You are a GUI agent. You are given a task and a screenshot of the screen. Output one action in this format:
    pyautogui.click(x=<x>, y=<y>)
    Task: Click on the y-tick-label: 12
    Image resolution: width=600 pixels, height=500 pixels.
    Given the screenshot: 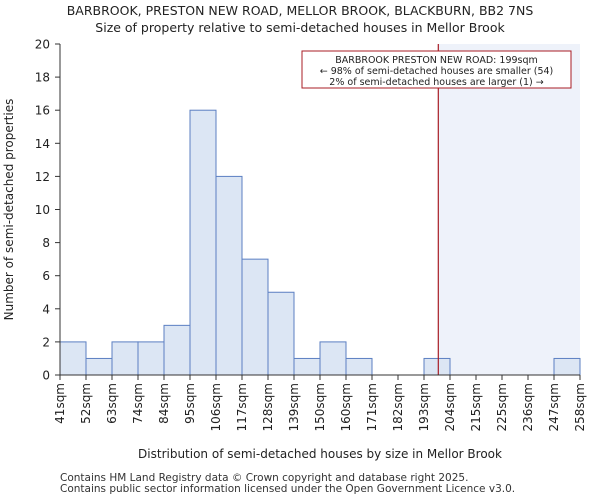 What is the action you would take?
    pyautogui.click(x=42, y=177)
    